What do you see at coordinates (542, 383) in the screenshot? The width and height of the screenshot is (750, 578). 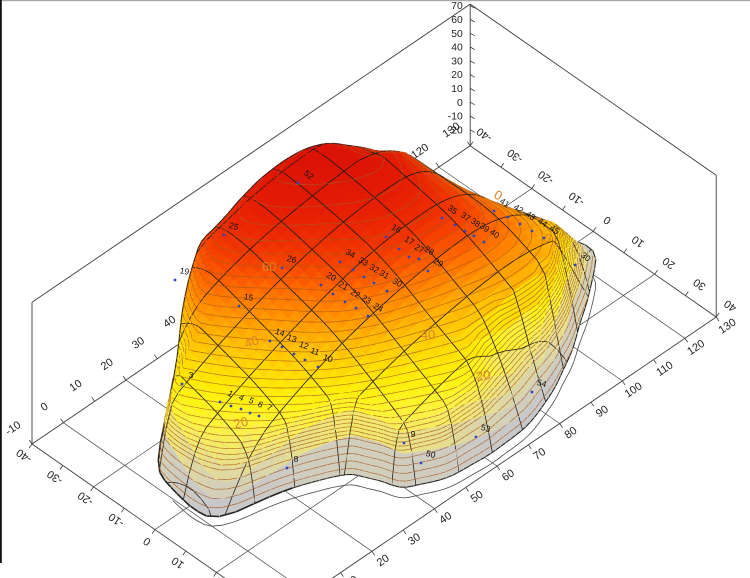 I see `svg-text: 54` at bounding box center [542, 383].